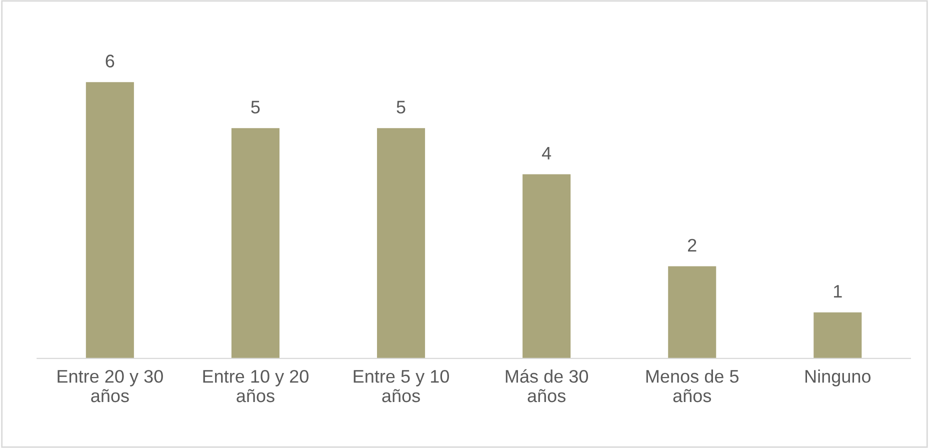 This screenshot has width=929, height=448. Describe the element at coordinates (547, 153) in the screenshot. I see `data-label: 4` at that location.